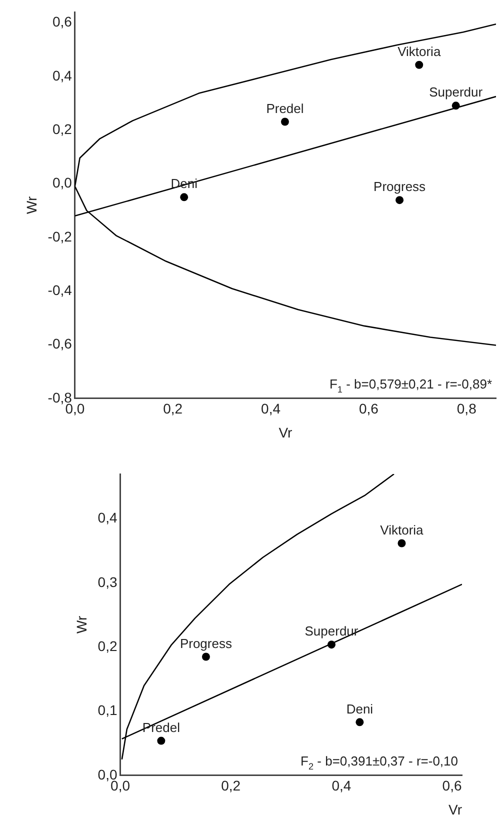 Image resolution: width=500 pixels, height=827 pixels. Describe the element at coordinates (466, 408) in the screenshot. I see `x-tick-label: 0,8` at that location.